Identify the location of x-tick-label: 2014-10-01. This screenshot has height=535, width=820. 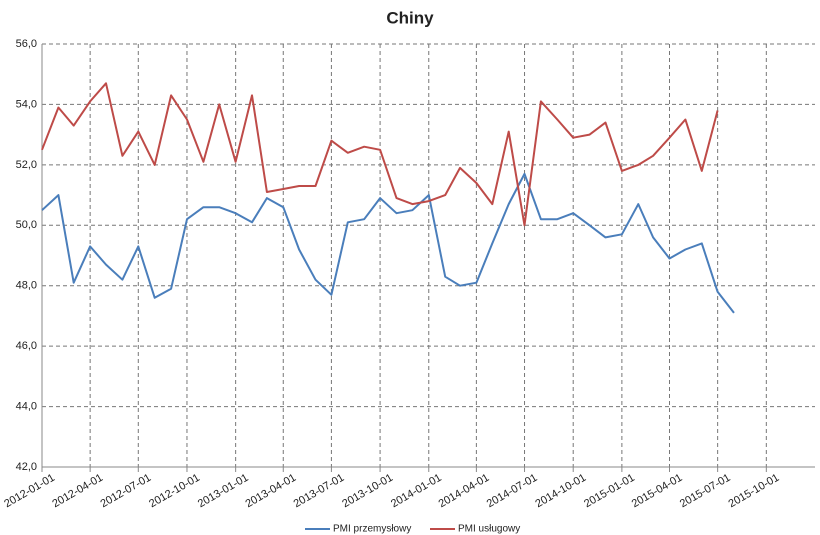
(560, 491).